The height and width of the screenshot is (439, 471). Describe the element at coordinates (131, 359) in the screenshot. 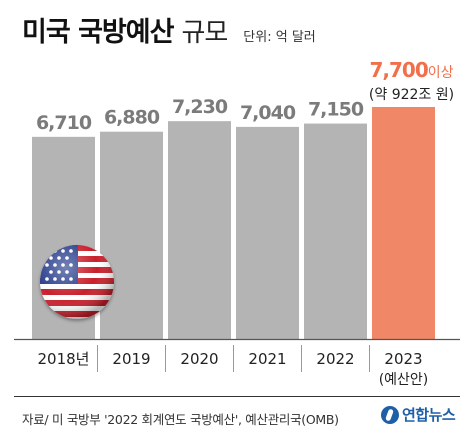

I see `x-tick-label: 2019` at that location.